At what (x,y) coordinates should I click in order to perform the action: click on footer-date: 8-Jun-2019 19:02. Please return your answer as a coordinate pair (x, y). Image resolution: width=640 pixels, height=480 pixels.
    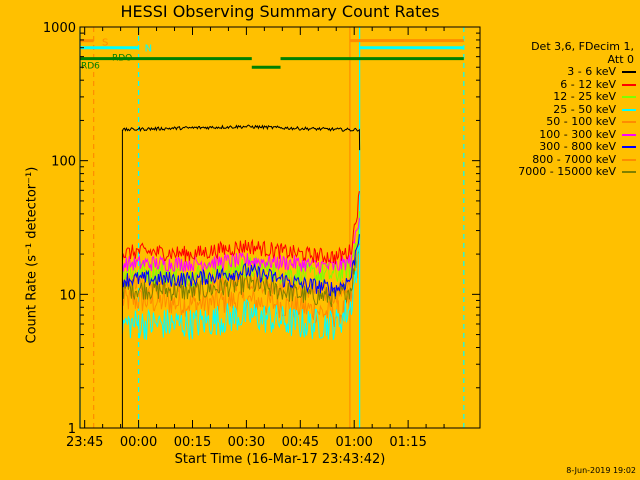
    Looking at the image, I should click on (601, 470).